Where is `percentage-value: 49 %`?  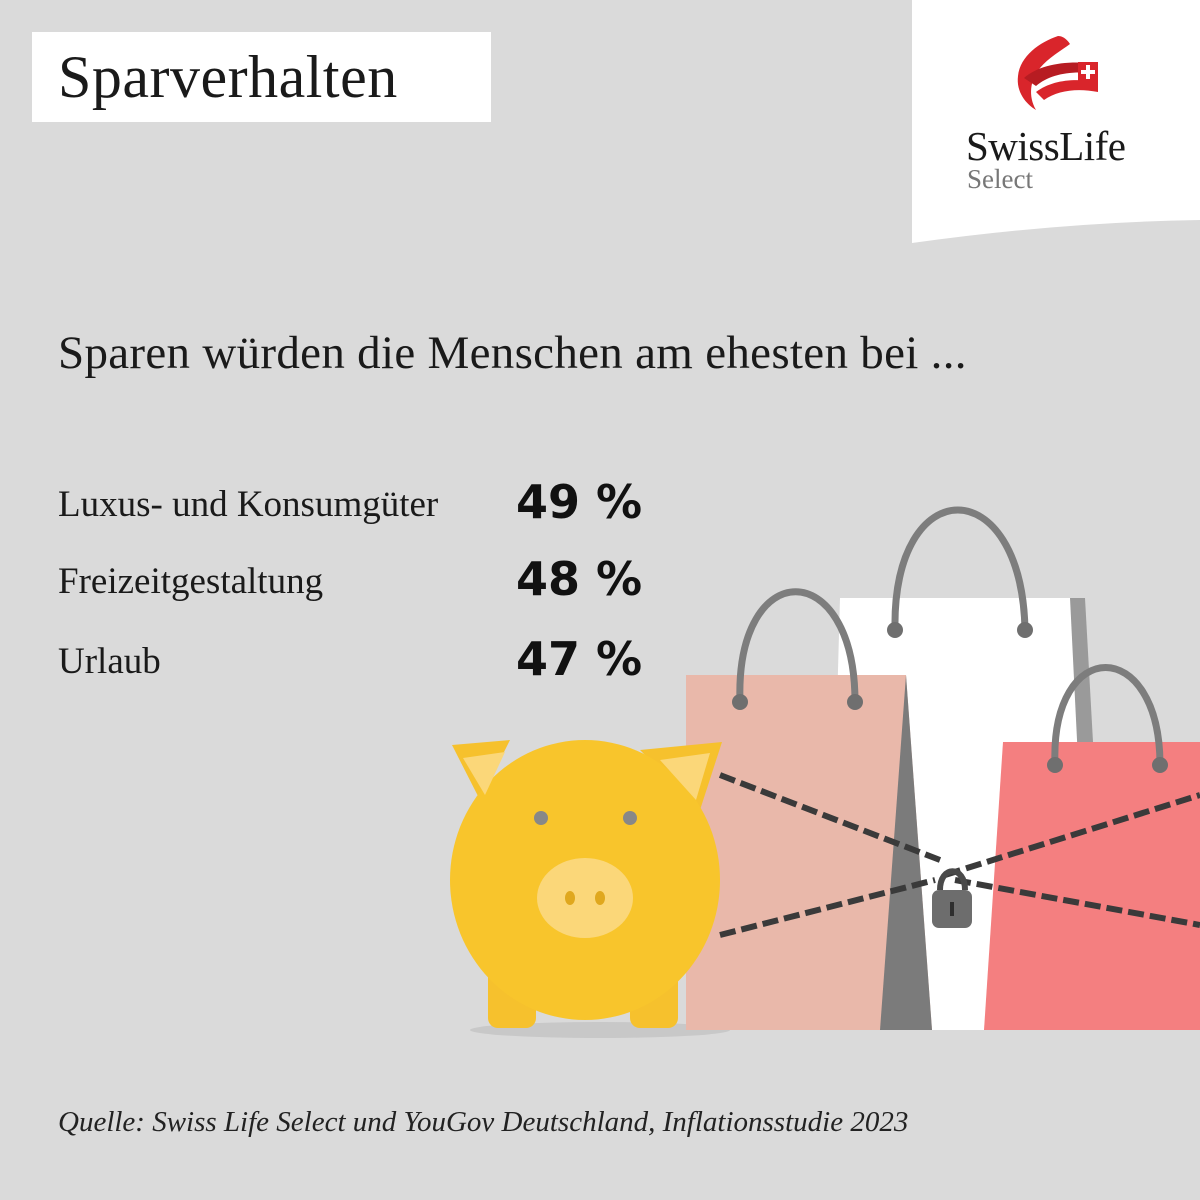
percentage-value: 49 % is located at coordinates (579, 502).